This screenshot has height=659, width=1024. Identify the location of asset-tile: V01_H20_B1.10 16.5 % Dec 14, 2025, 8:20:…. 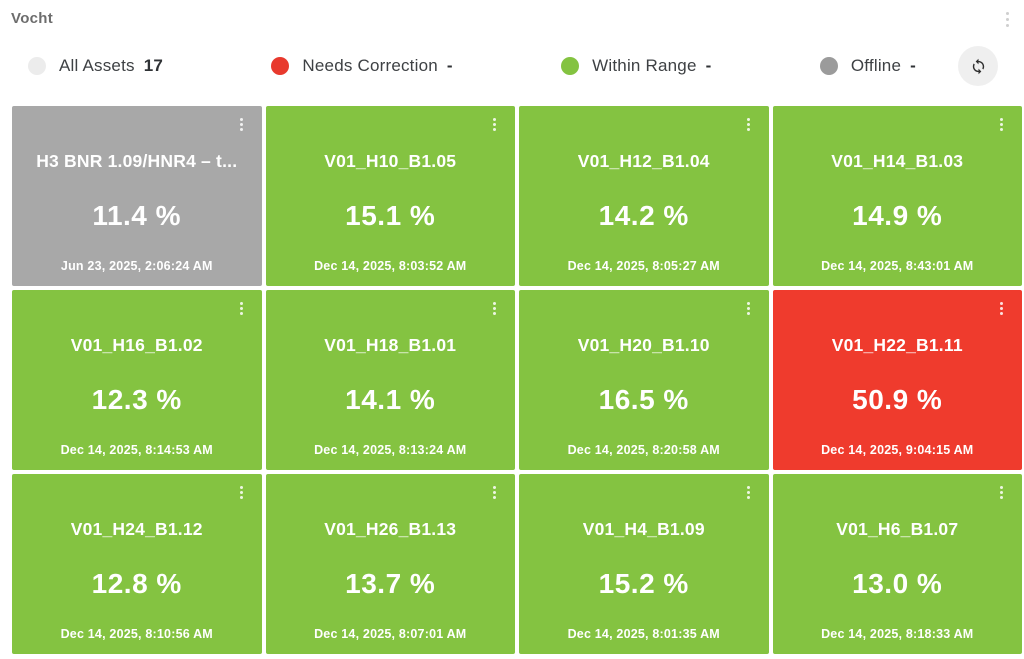
(644, 380).